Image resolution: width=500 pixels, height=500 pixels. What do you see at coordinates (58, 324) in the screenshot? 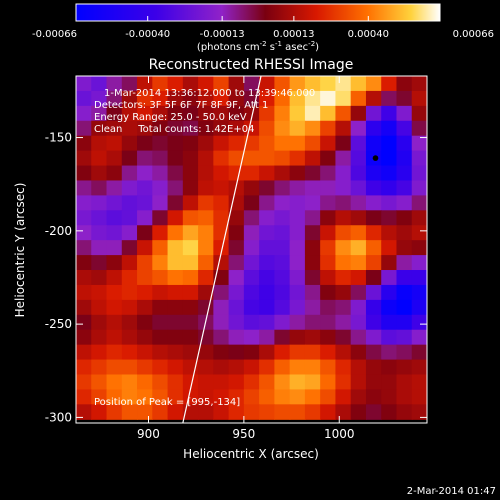
I see `y-tick-label: -250` at bounding box center [58, 324].